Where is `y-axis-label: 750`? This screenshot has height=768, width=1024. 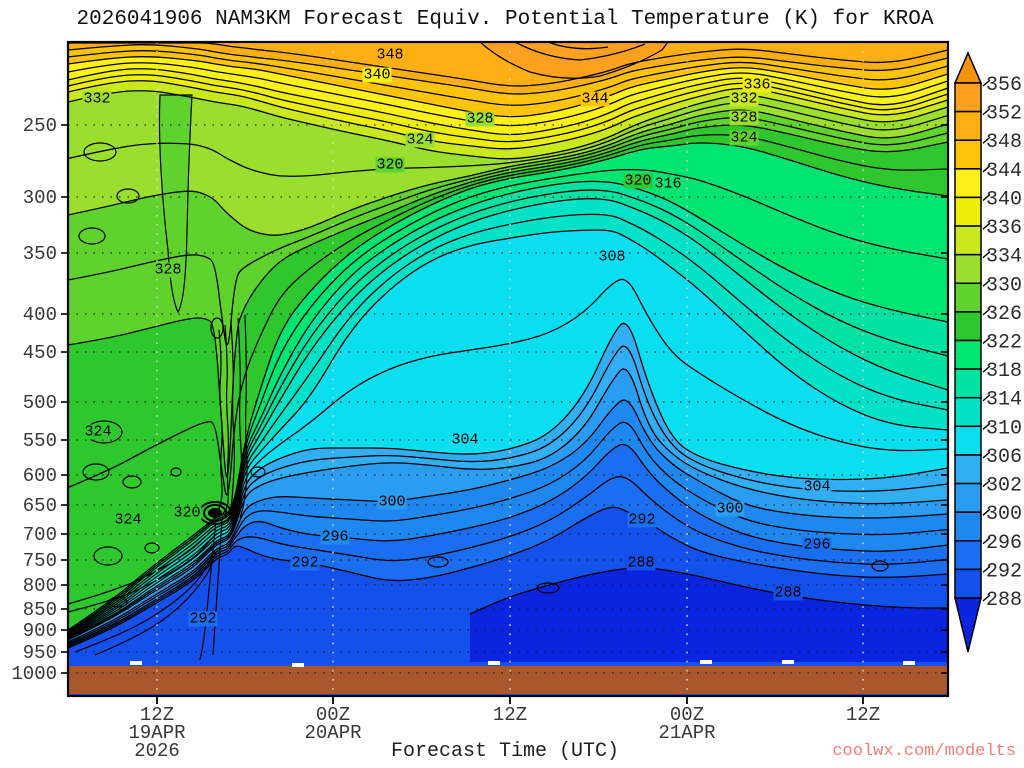
y-axis-label: 750 is located at coordinates (40, 561).